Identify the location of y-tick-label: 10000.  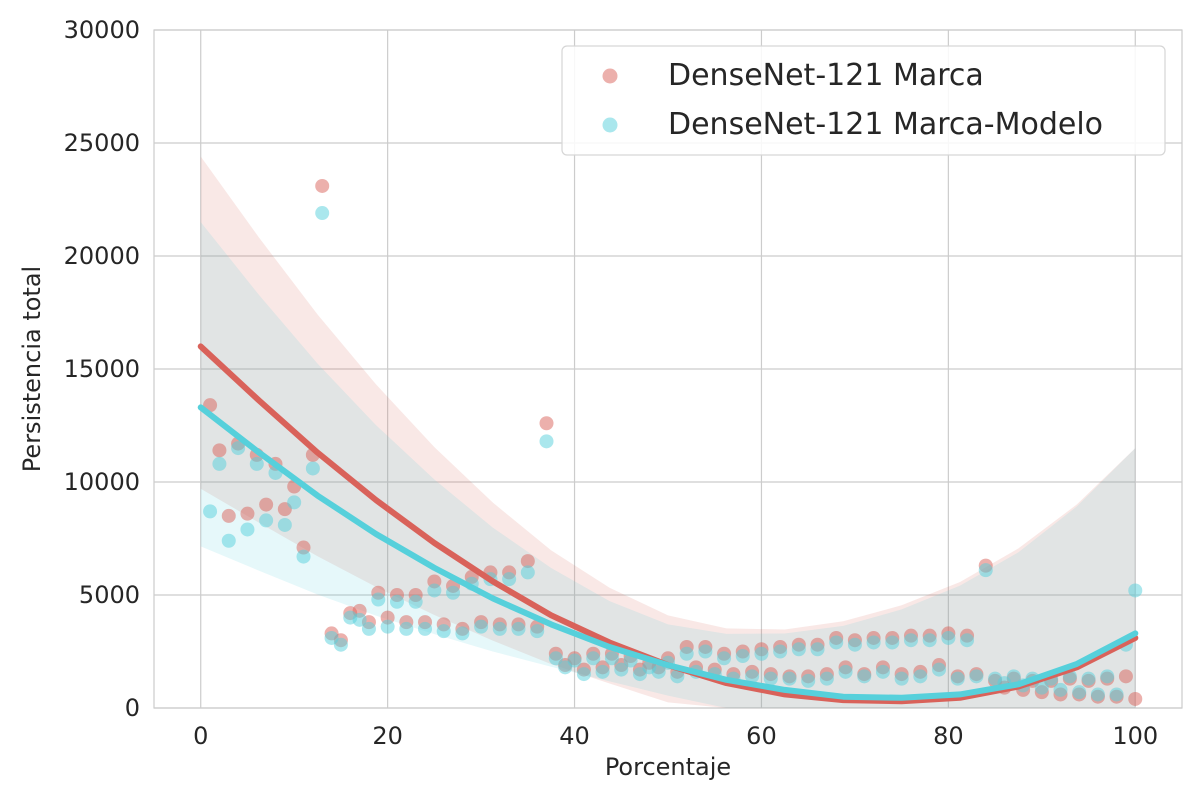
(102, 482).